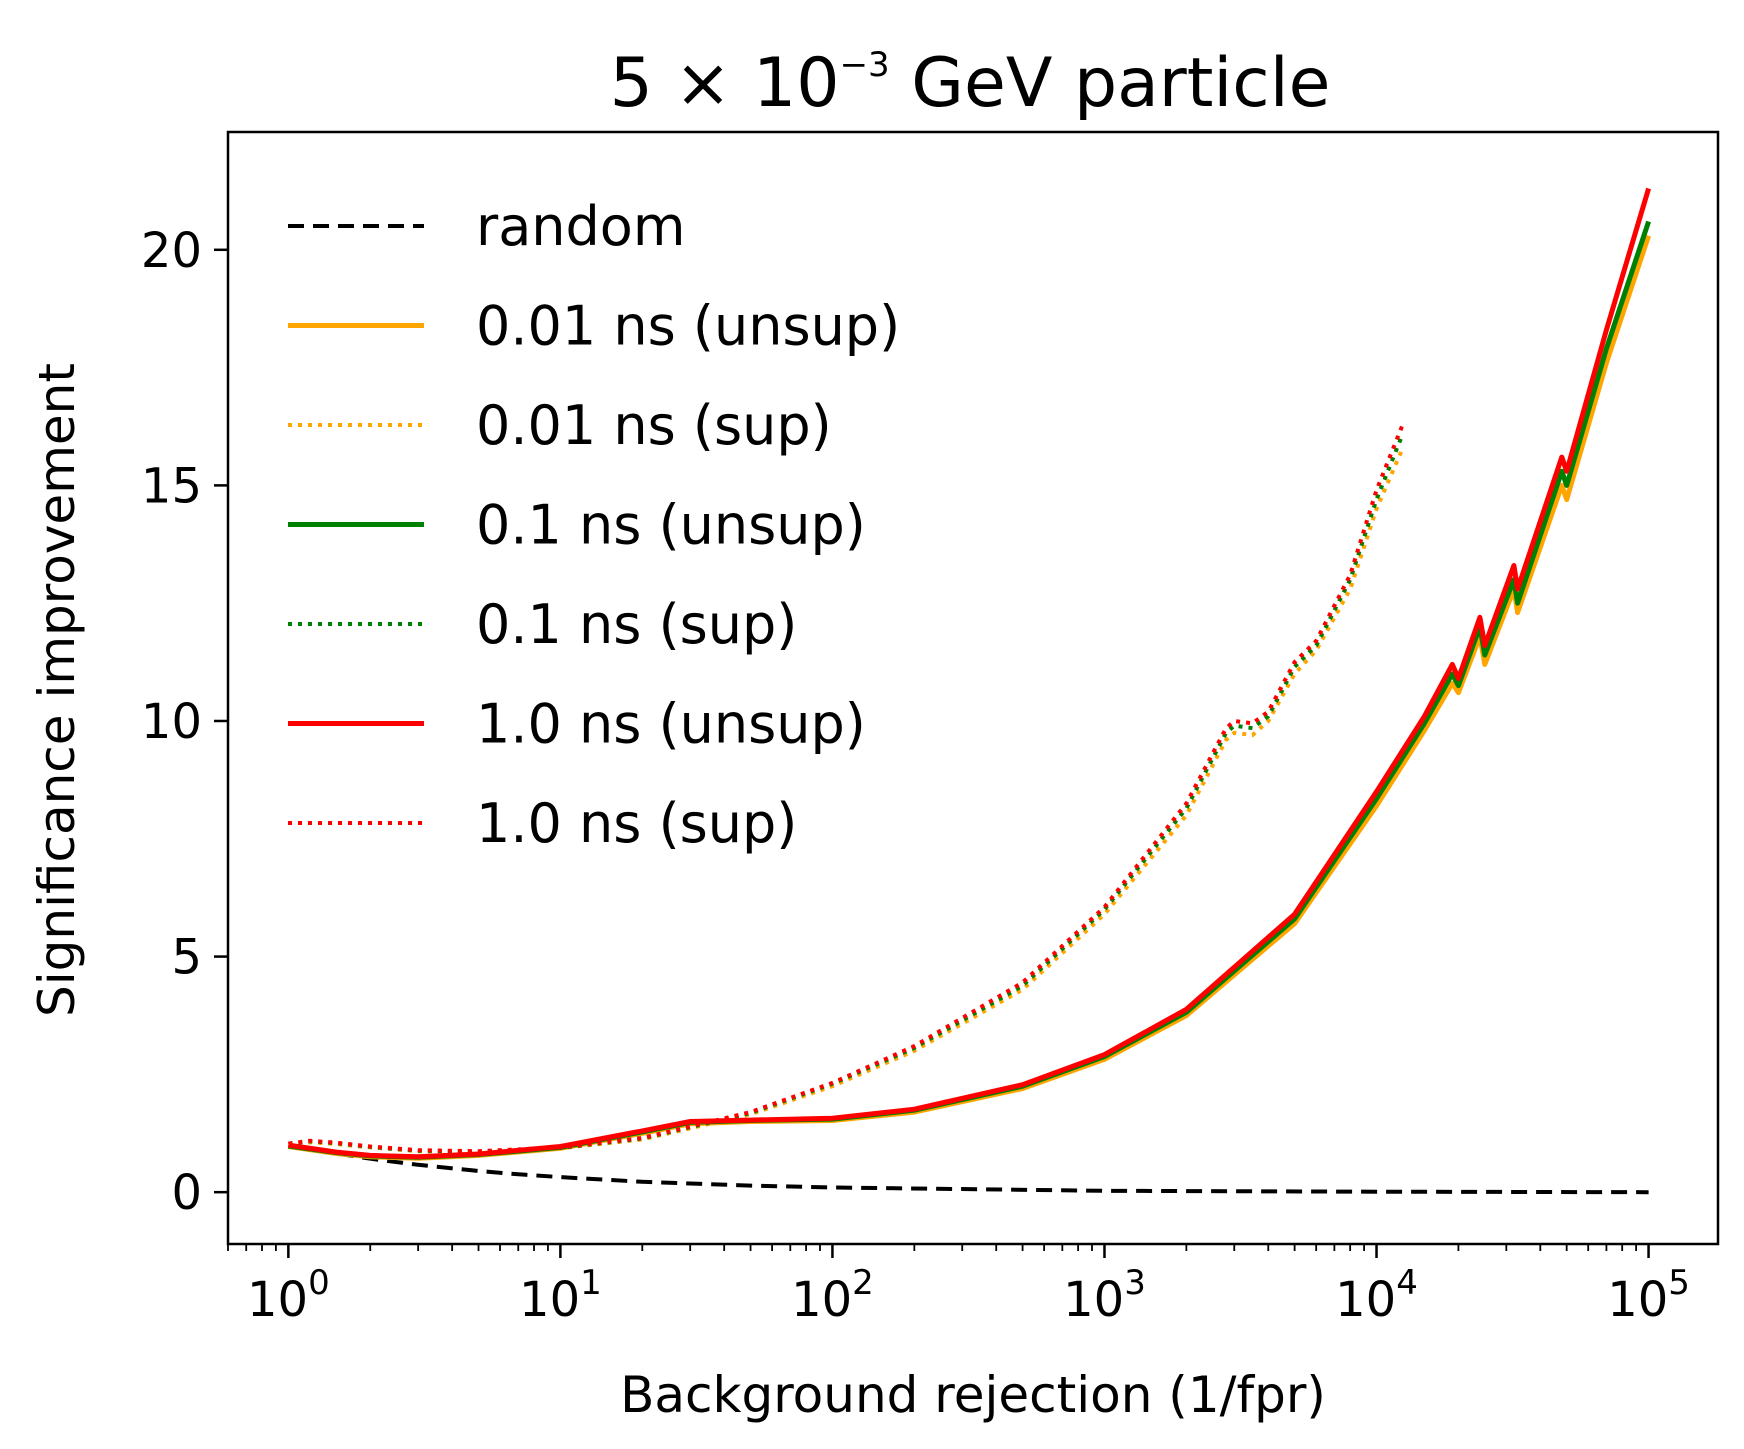  I want to click on y-tick-label: 15, so click(171, 486).